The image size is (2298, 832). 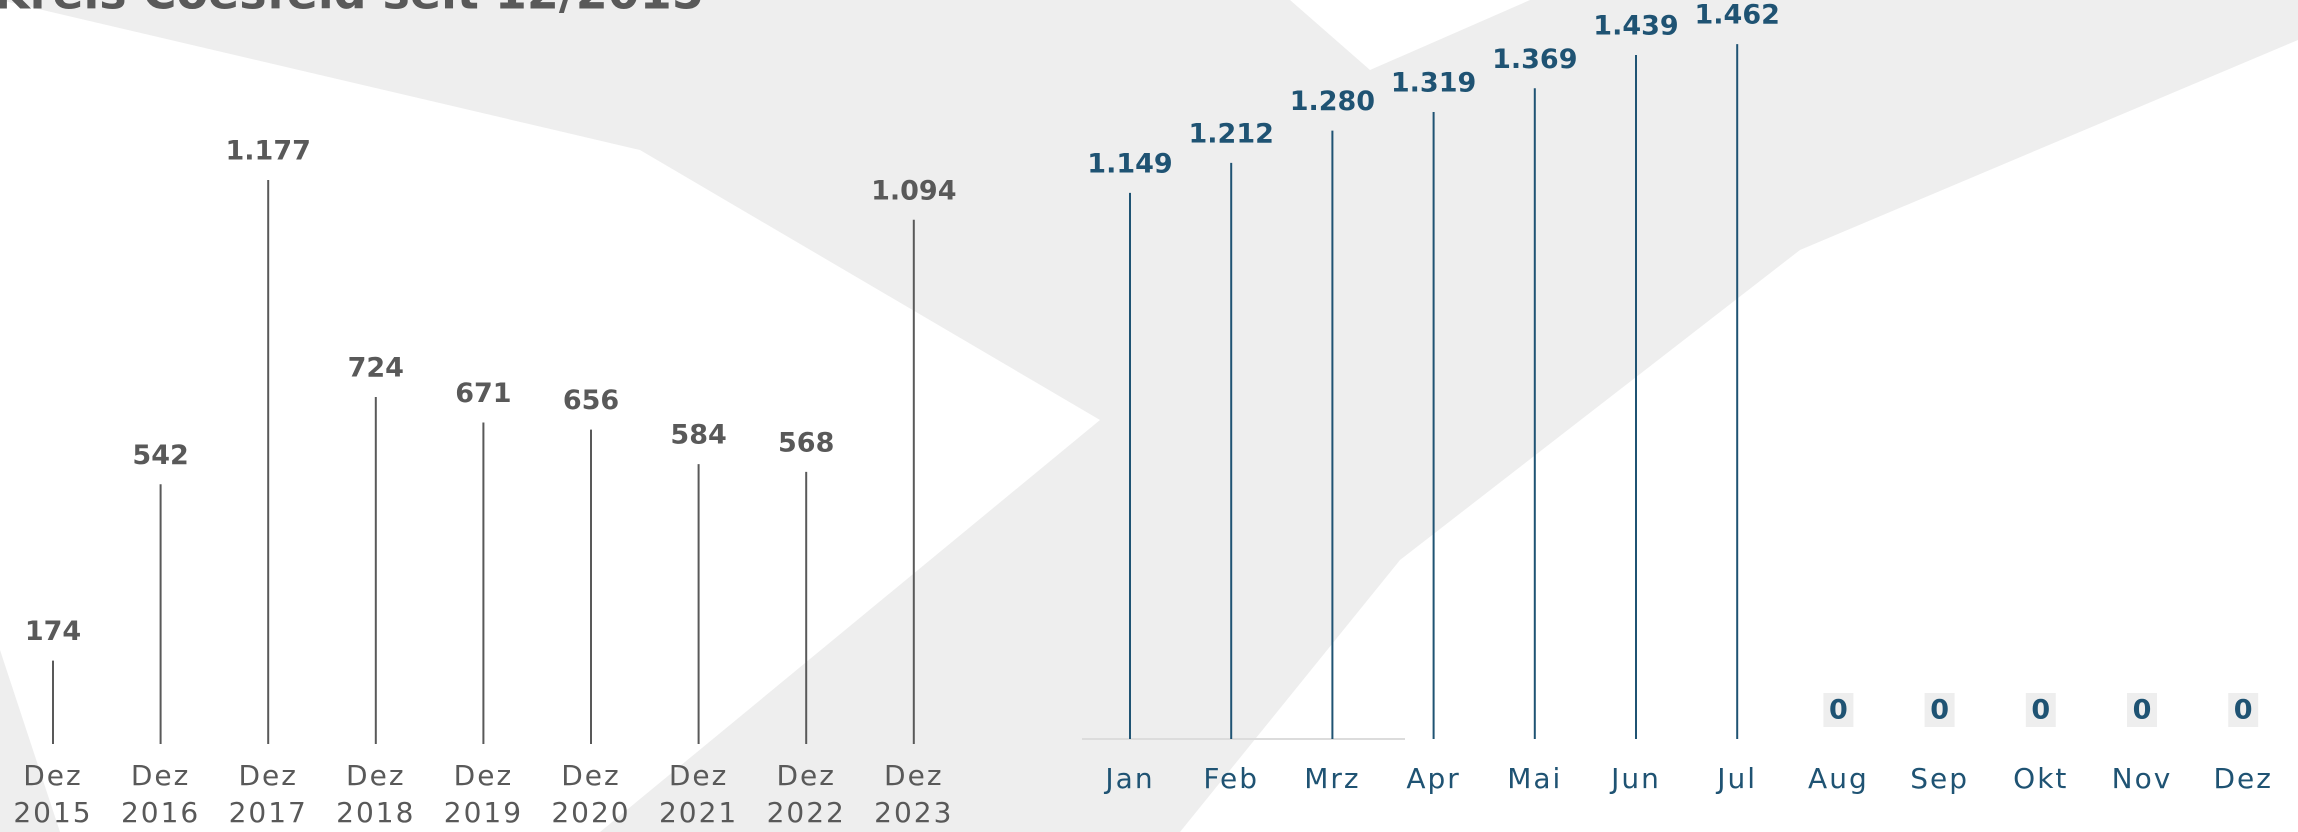 What do you see at coordinates (2142, 778) in the screenshot?
I see `x-tick-label: Nov` at bounding box center [2142, 778].